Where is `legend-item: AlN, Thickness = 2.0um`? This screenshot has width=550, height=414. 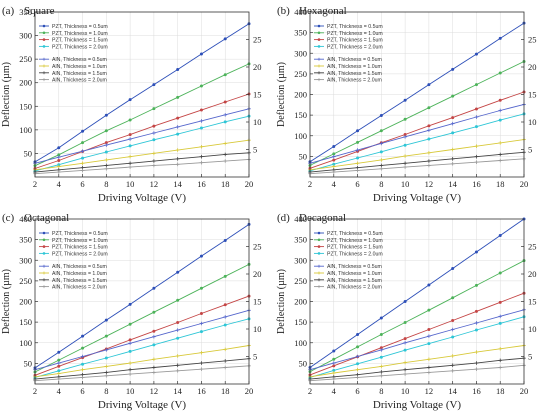
legend-item: AlN, Thickness = 2.0um is located at coordinates (73, 288).